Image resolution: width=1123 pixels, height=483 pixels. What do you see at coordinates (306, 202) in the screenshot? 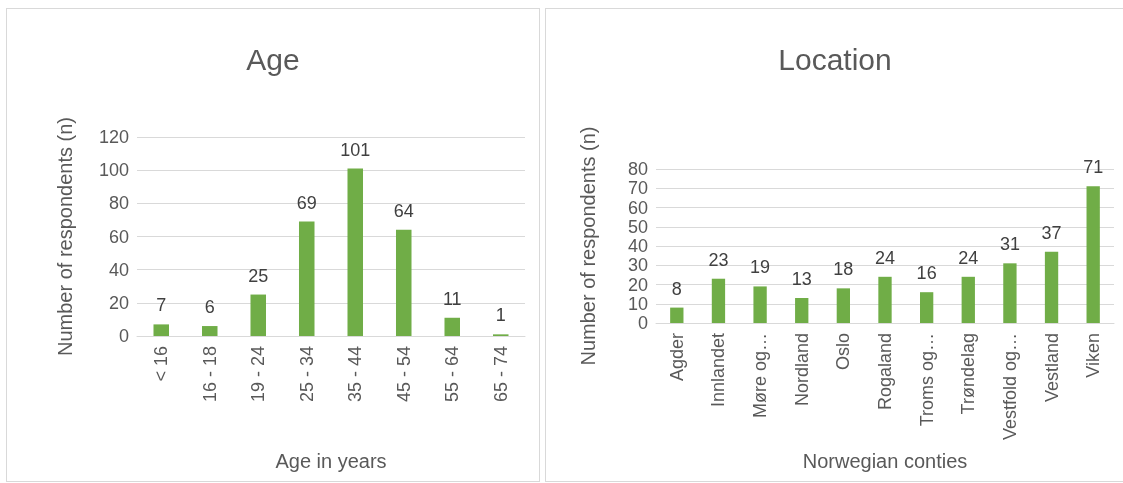
I see `data-label: 69` at bounding box center [306, 202].